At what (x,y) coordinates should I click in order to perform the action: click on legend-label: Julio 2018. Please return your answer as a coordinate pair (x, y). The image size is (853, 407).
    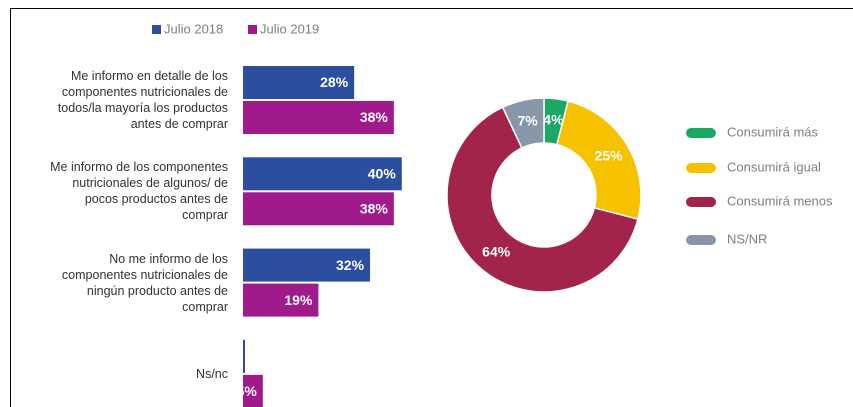
    Looking at the image, I should click on (193, 28).